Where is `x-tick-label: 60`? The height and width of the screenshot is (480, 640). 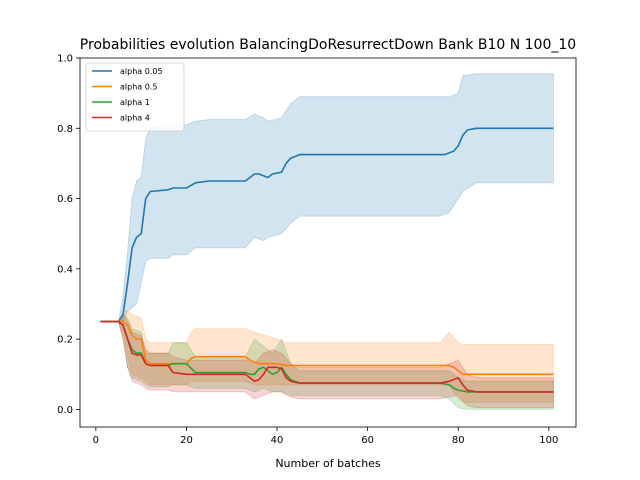 x-tick-label: 60 is located at coordinates (367, 440).